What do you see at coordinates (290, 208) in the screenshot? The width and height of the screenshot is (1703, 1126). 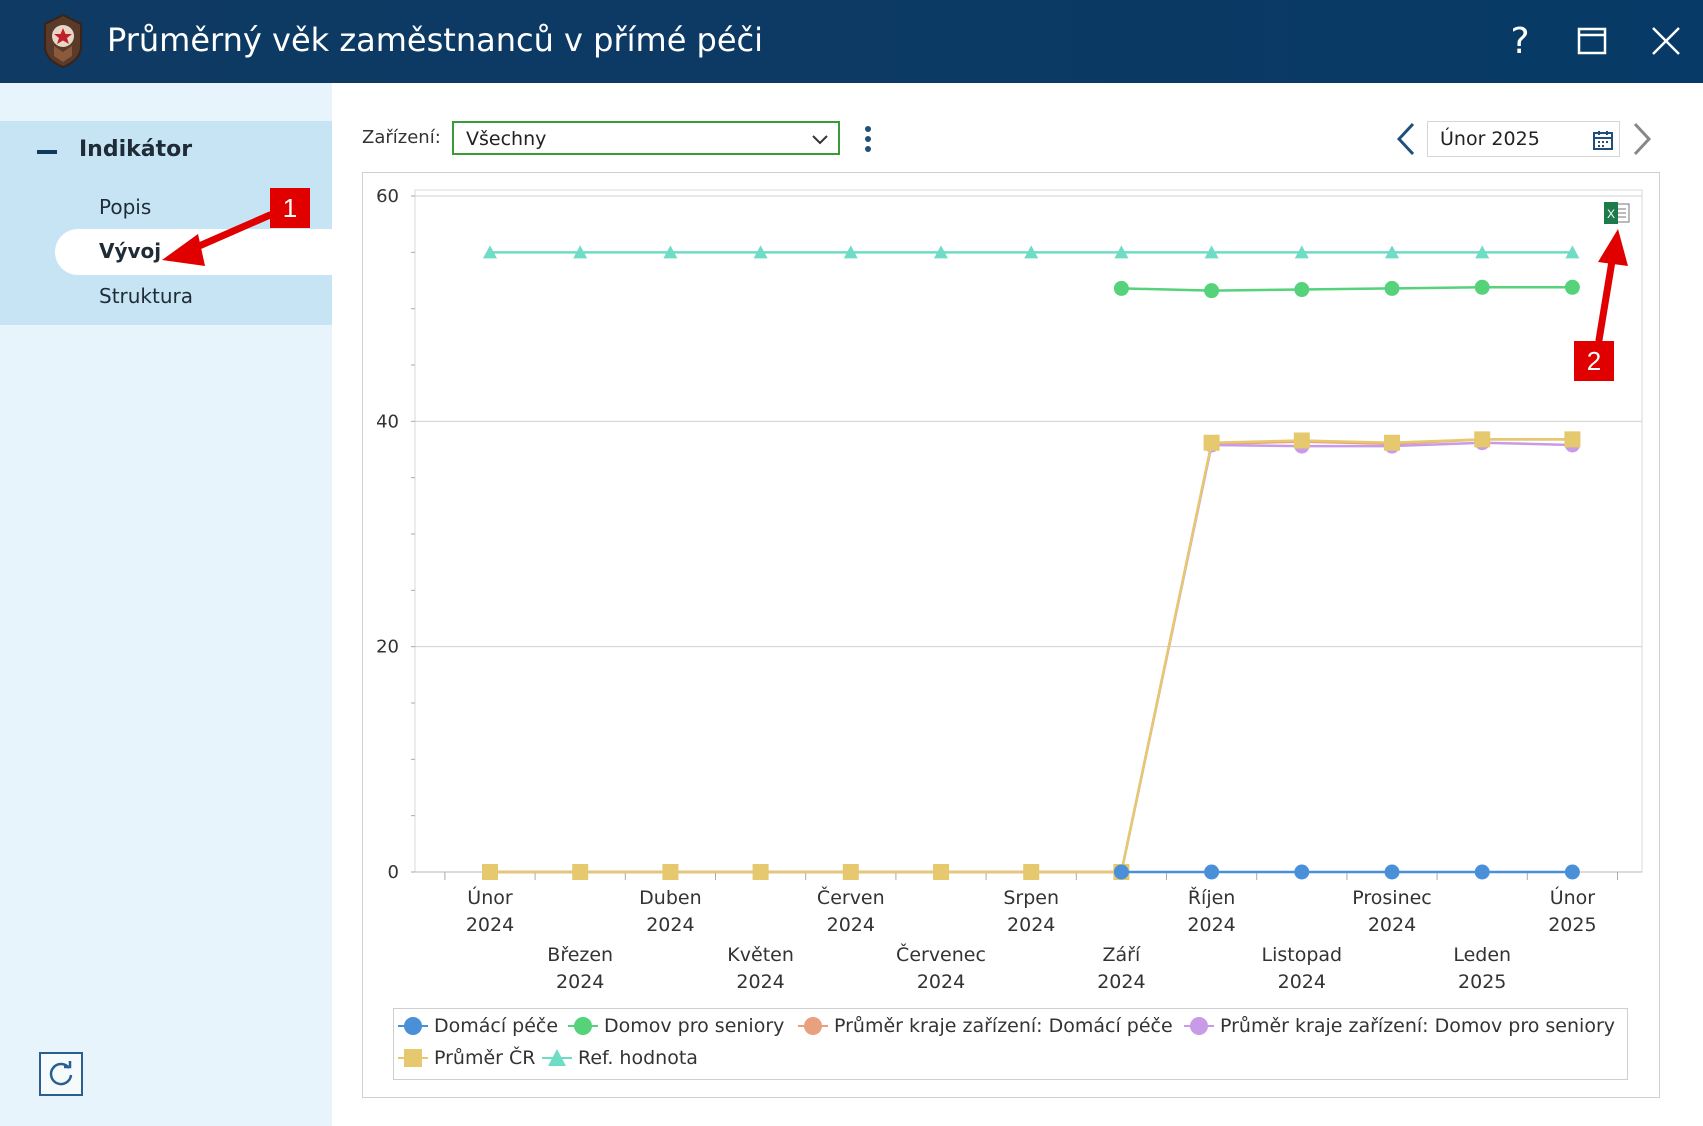 I see `annotation-callout-1: 1` at bounding box center [290, 208].